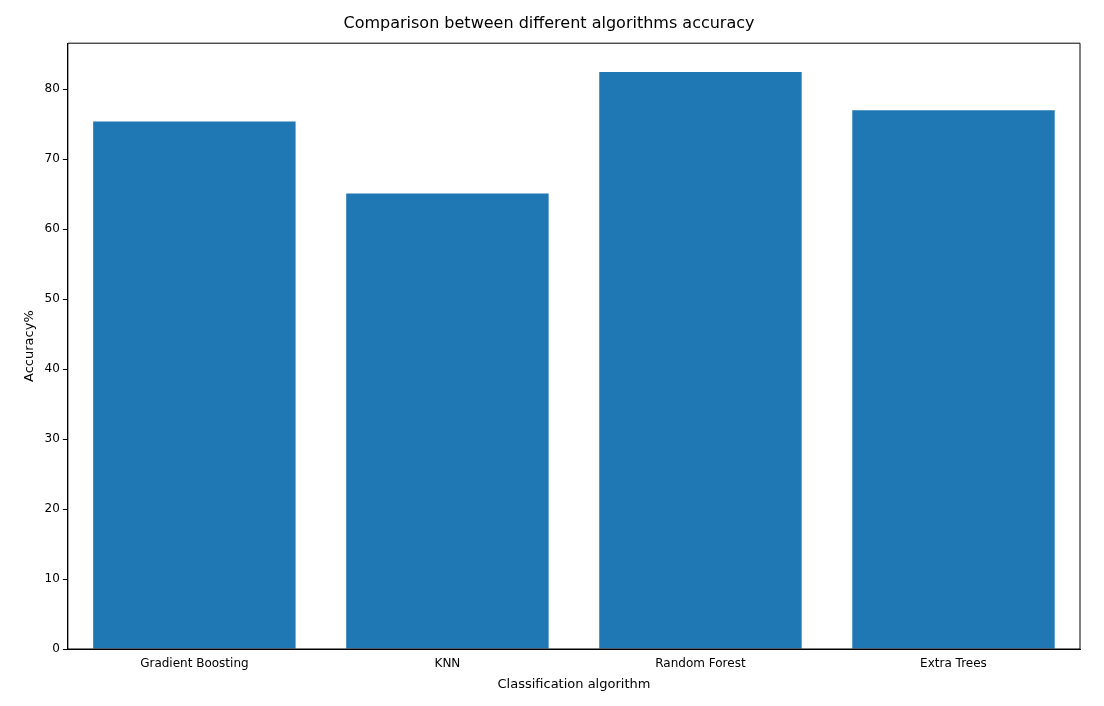 This screenshot has height=706, width=1104. Describe the element at coordinates (29, 346) in the screenshot. I see `y-axis-title: Accuracy%` at that location.